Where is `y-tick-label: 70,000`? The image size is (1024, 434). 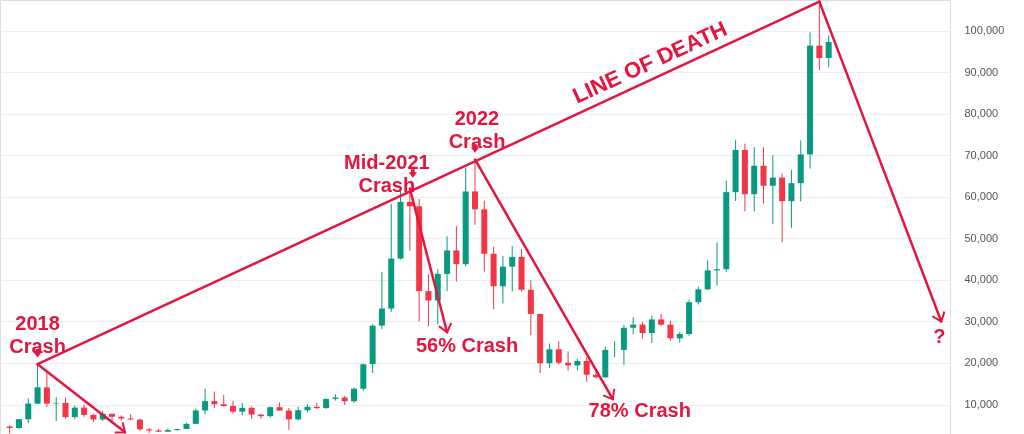 y-tick-label: 70,000 is located at coordinates (981, 154).